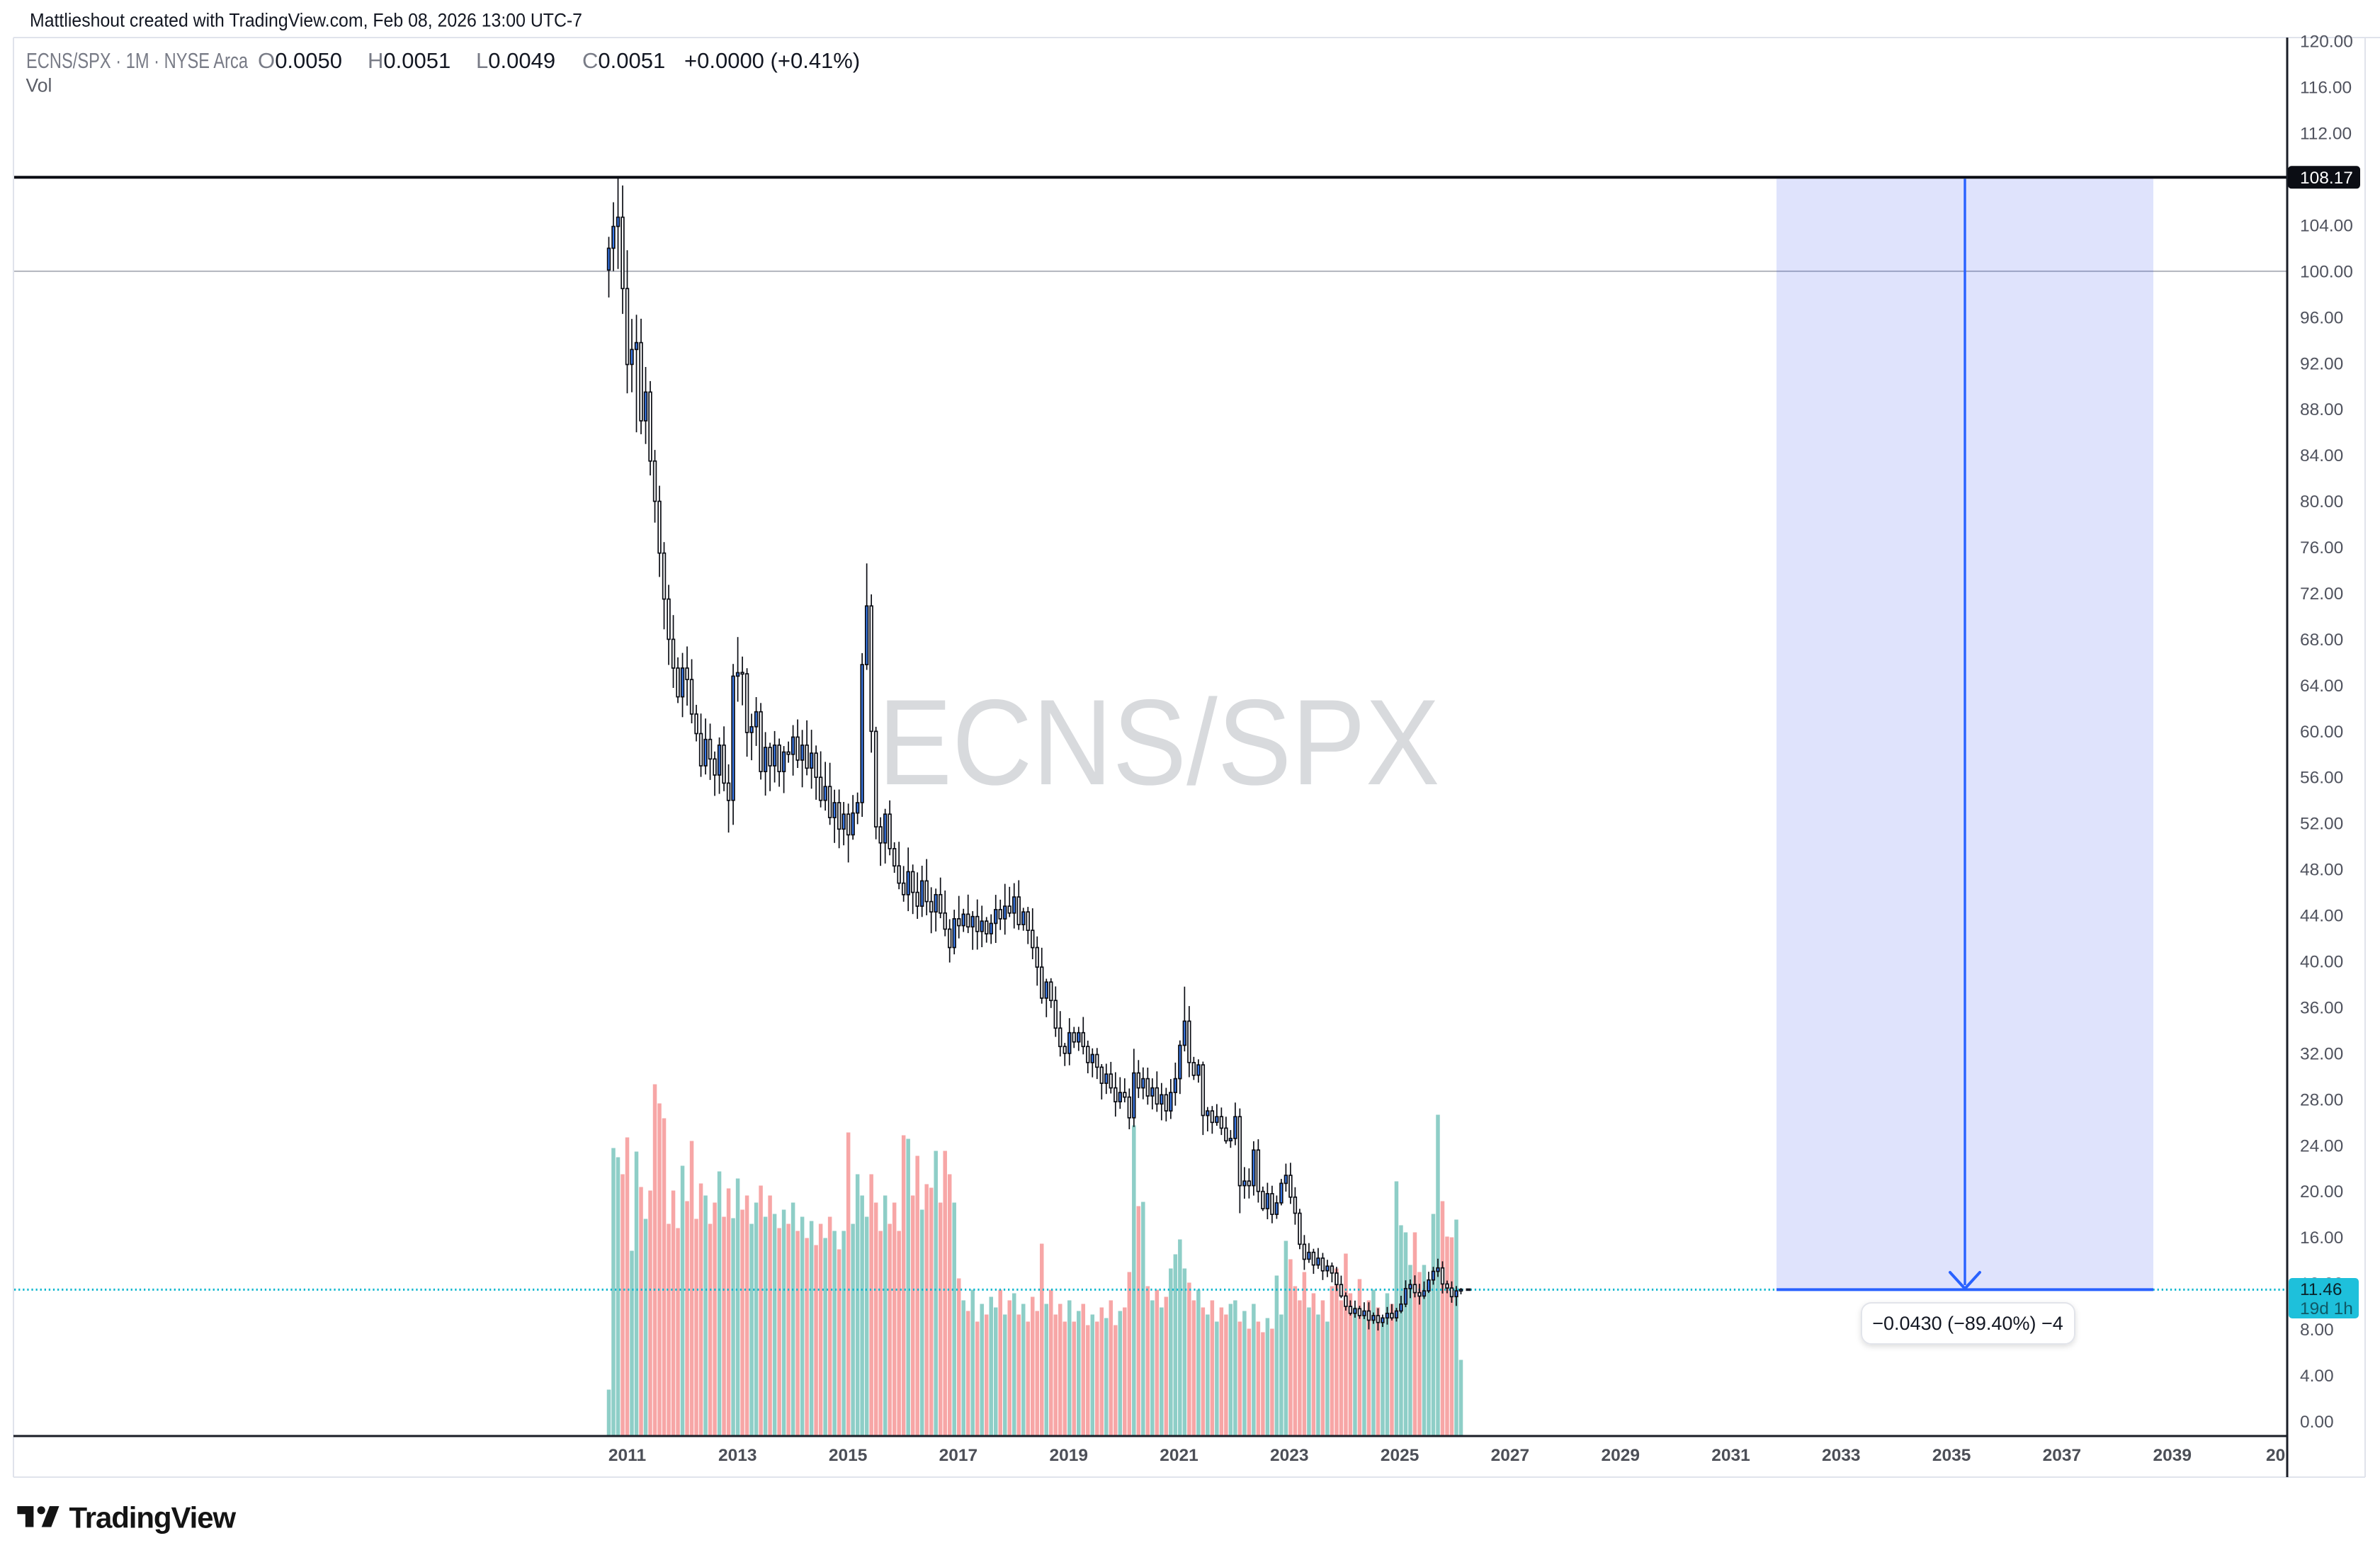  Describe the element at coordinates (266, 61) in the screenshot. I see `svg-text: O` at that location.